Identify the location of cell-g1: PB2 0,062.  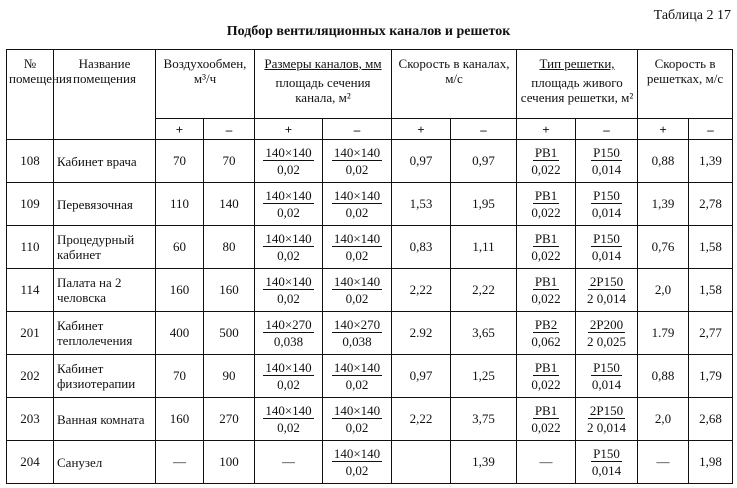
(546, 333).